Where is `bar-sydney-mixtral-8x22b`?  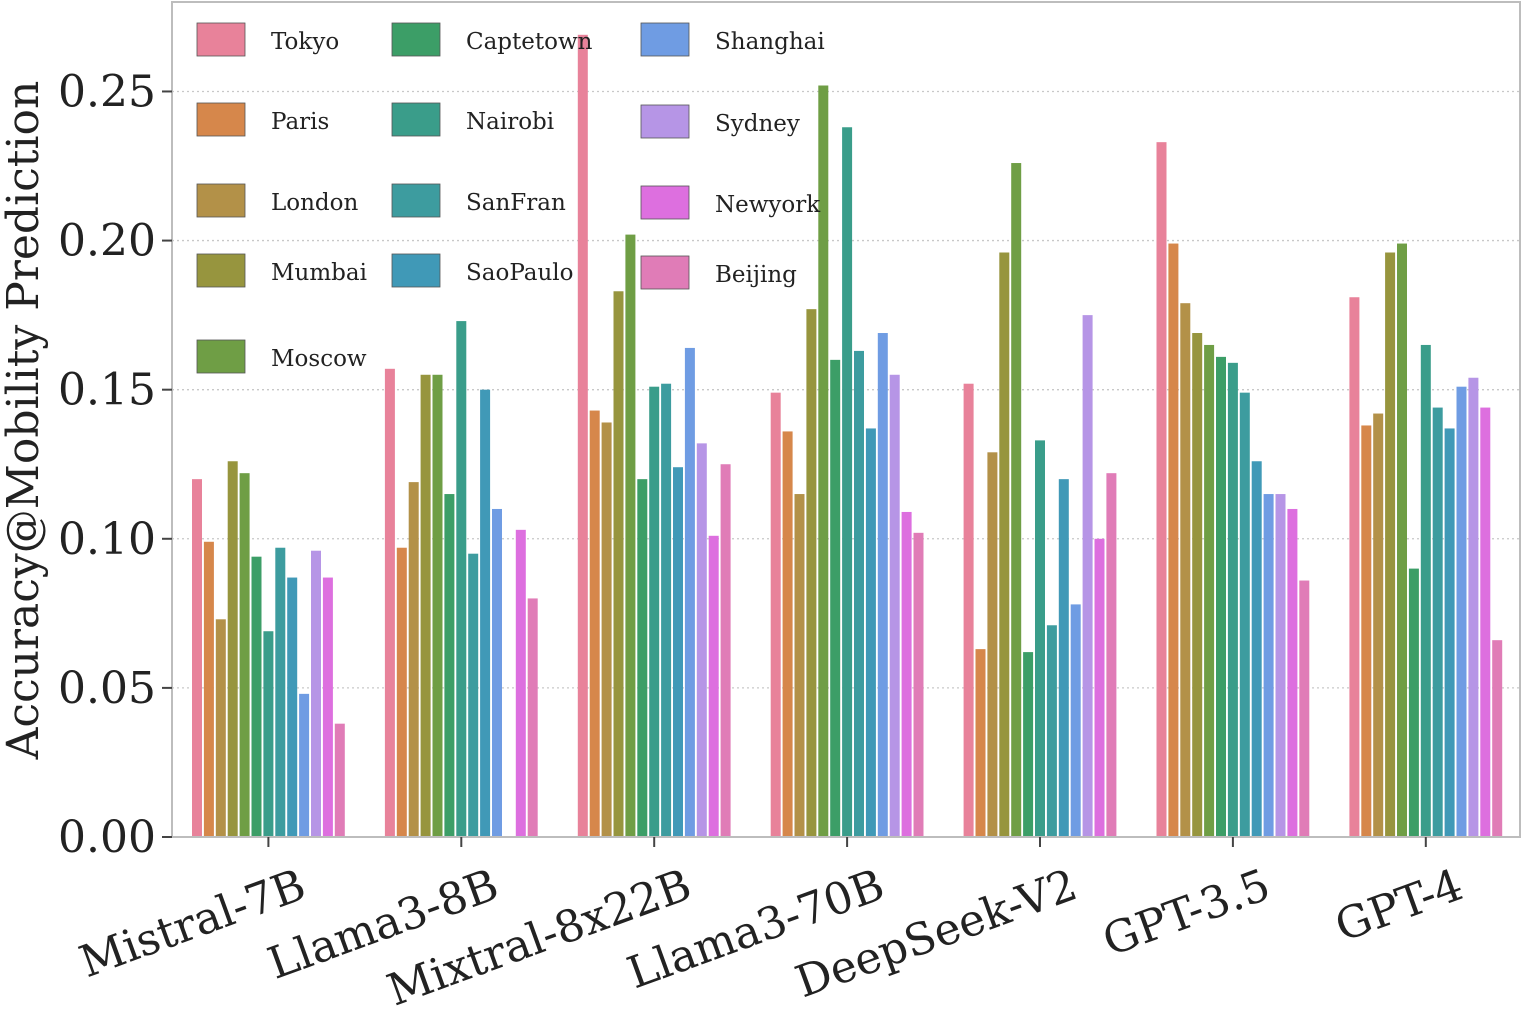 bar-sydney-mixtral-8x22b is located at coordinates (701, 640).